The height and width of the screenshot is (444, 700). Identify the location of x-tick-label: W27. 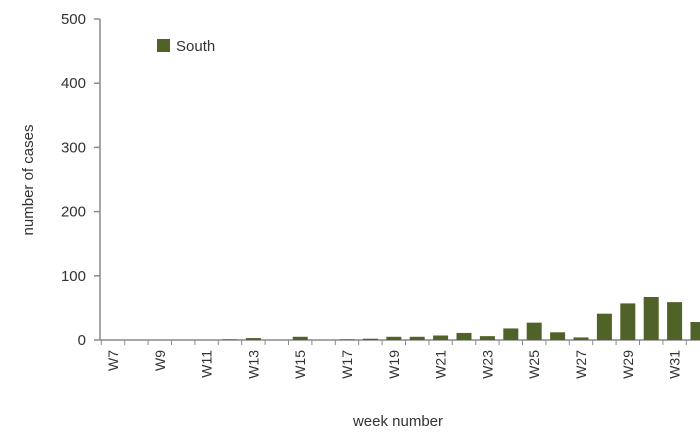
(581, 364).